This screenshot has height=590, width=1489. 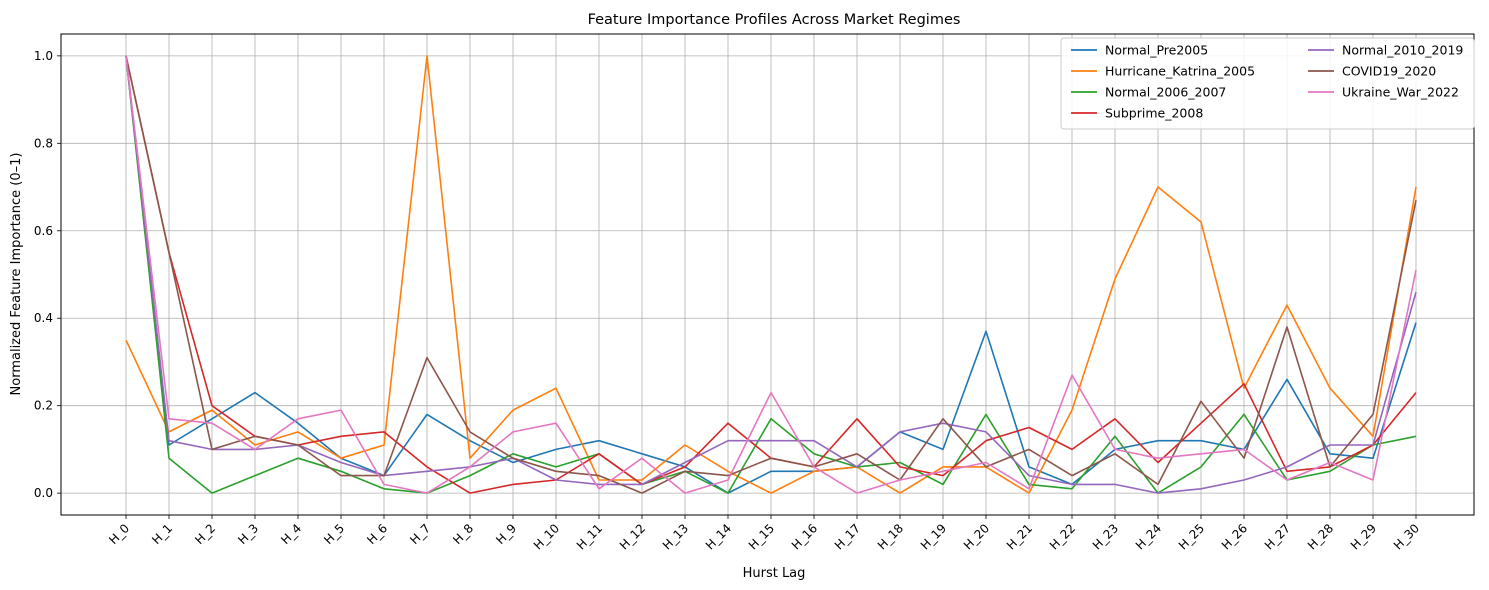 I want to click on legend-entry: Normal_Pre2005, so click(x=1156, y=50).